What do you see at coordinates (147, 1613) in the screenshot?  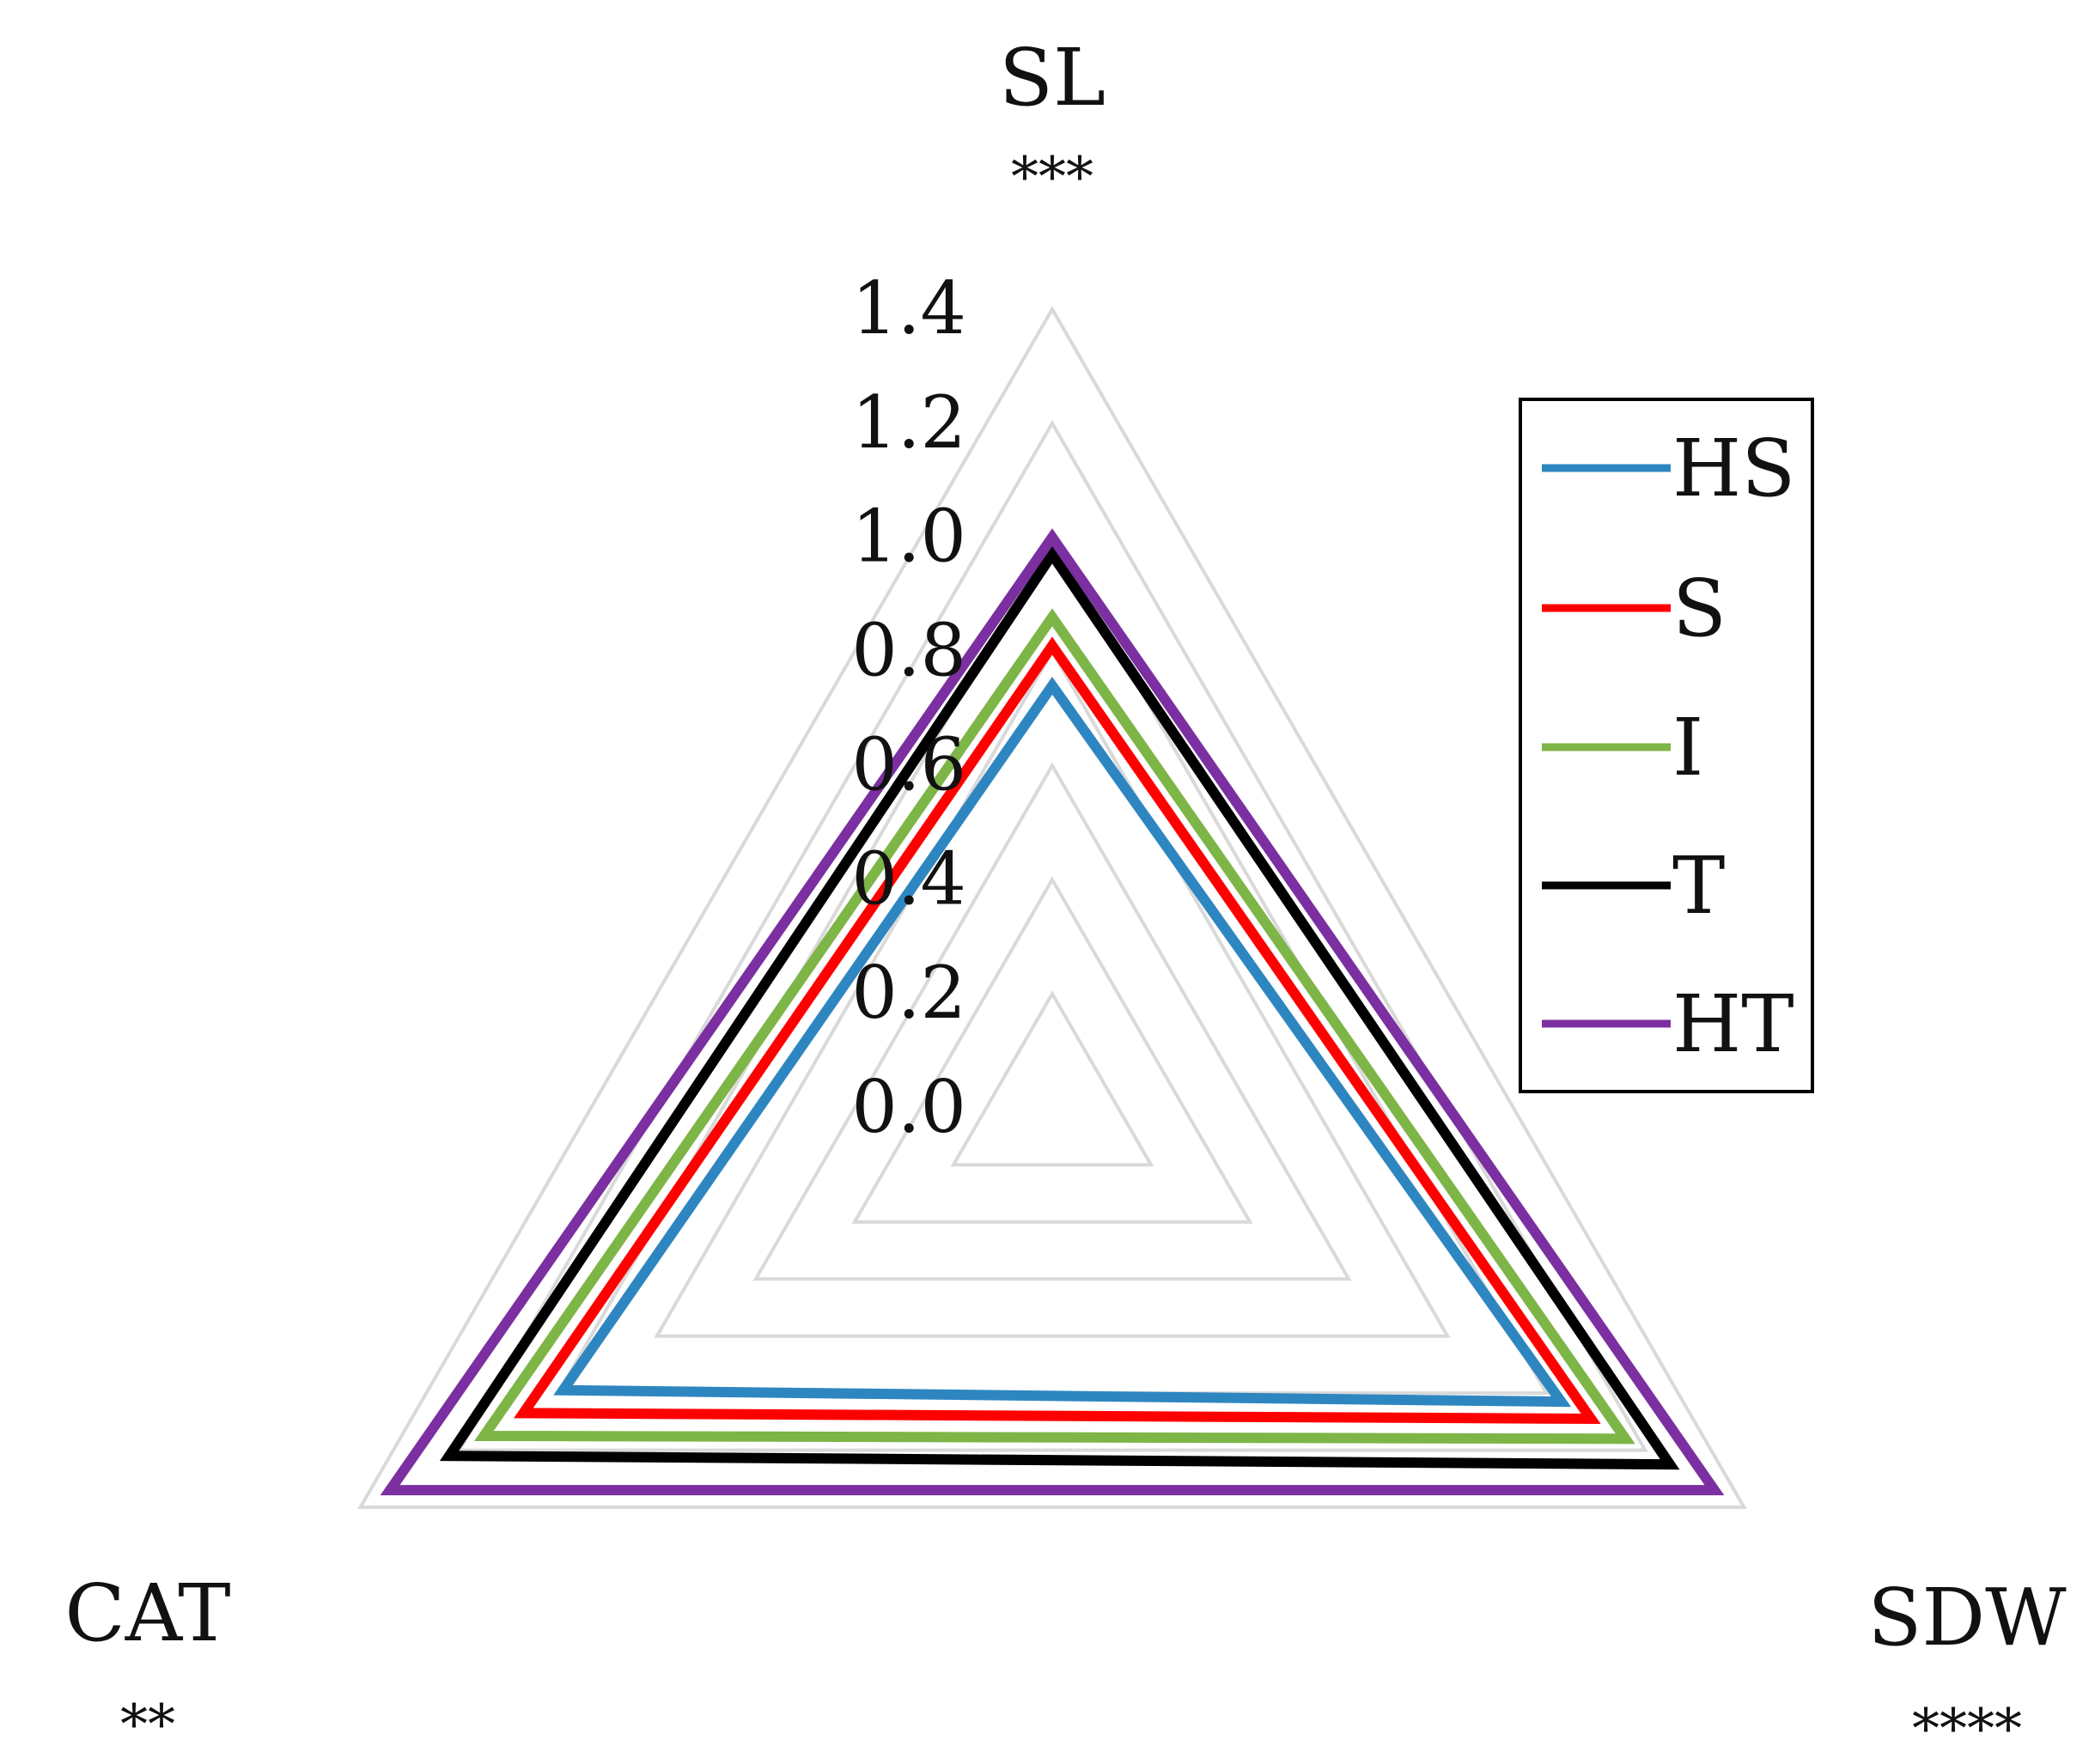 I see `axis-label-cat: CAT` at bounding box center [147, 1613].